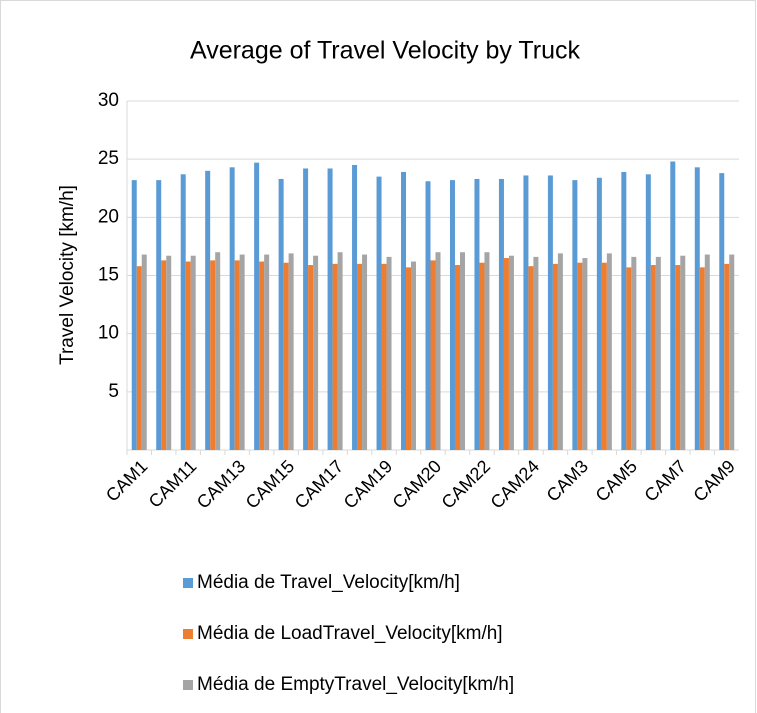 The image size is (757, 713). What do you see at coordinates (108, 333) in the screenshot?
I see `y-tick-label: 10` at bounding box center [108, 333].